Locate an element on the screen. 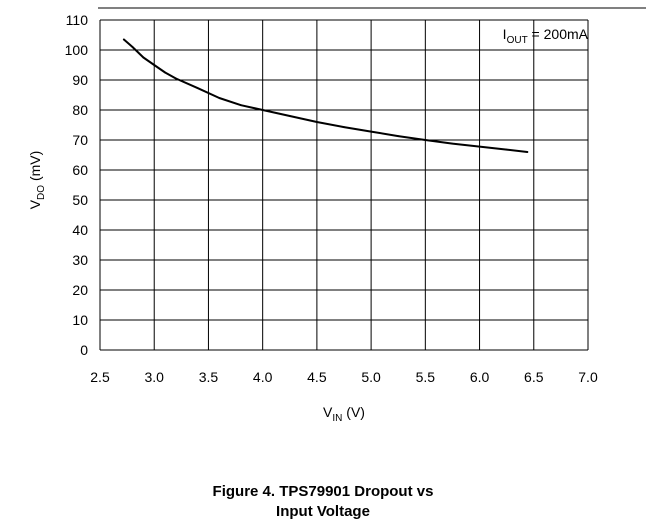  y-axis-label: VDO (mV) is located at coordinates (37, 180).